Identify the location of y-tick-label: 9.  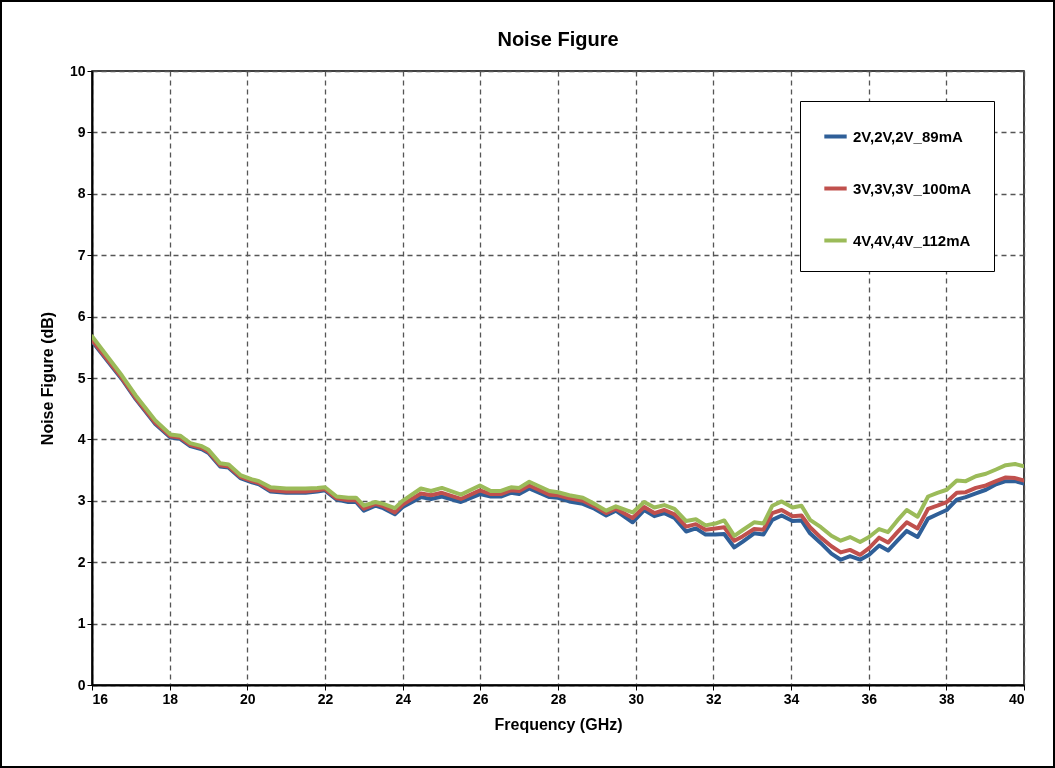
(81, 131).